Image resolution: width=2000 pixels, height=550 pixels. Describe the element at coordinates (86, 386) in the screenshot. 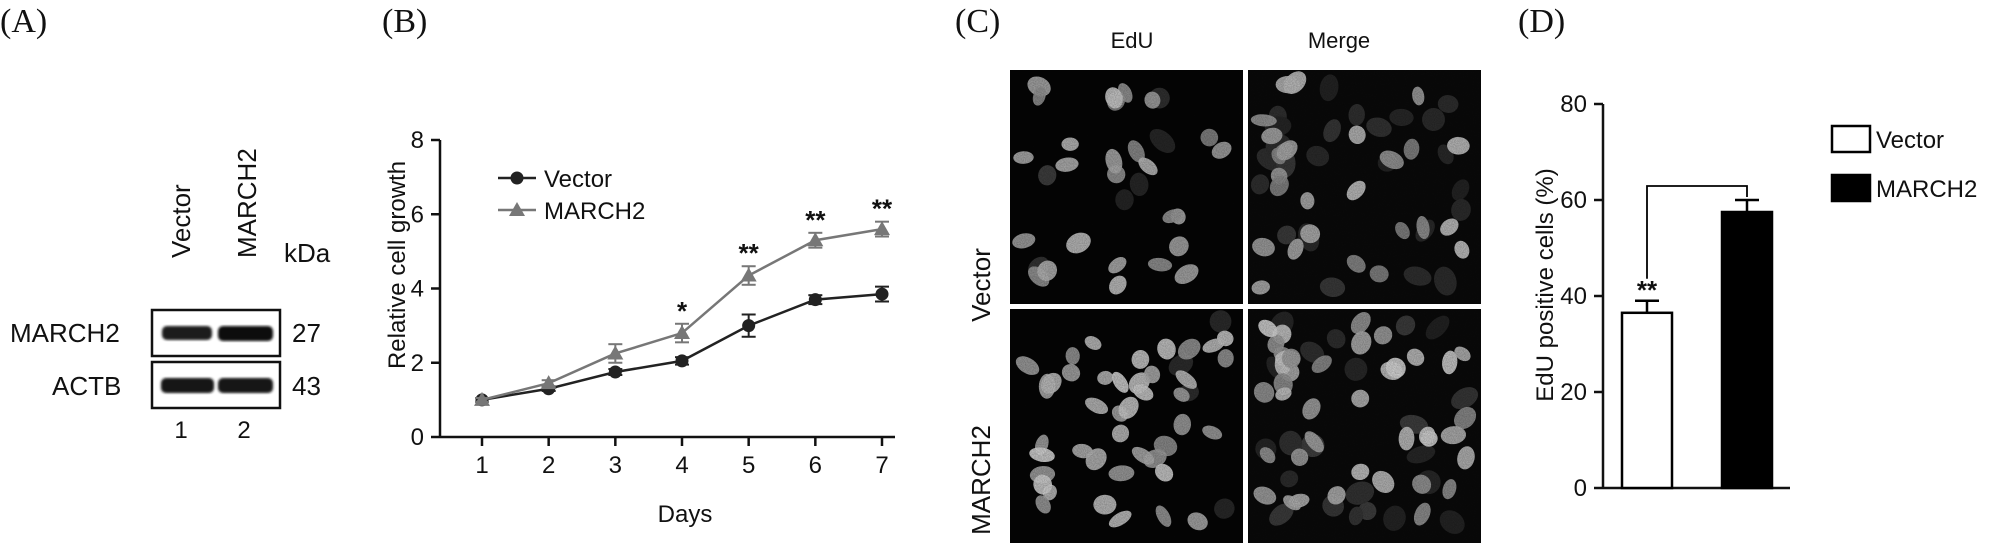

I see `blot-row-label-actb: ACTB` at that location.